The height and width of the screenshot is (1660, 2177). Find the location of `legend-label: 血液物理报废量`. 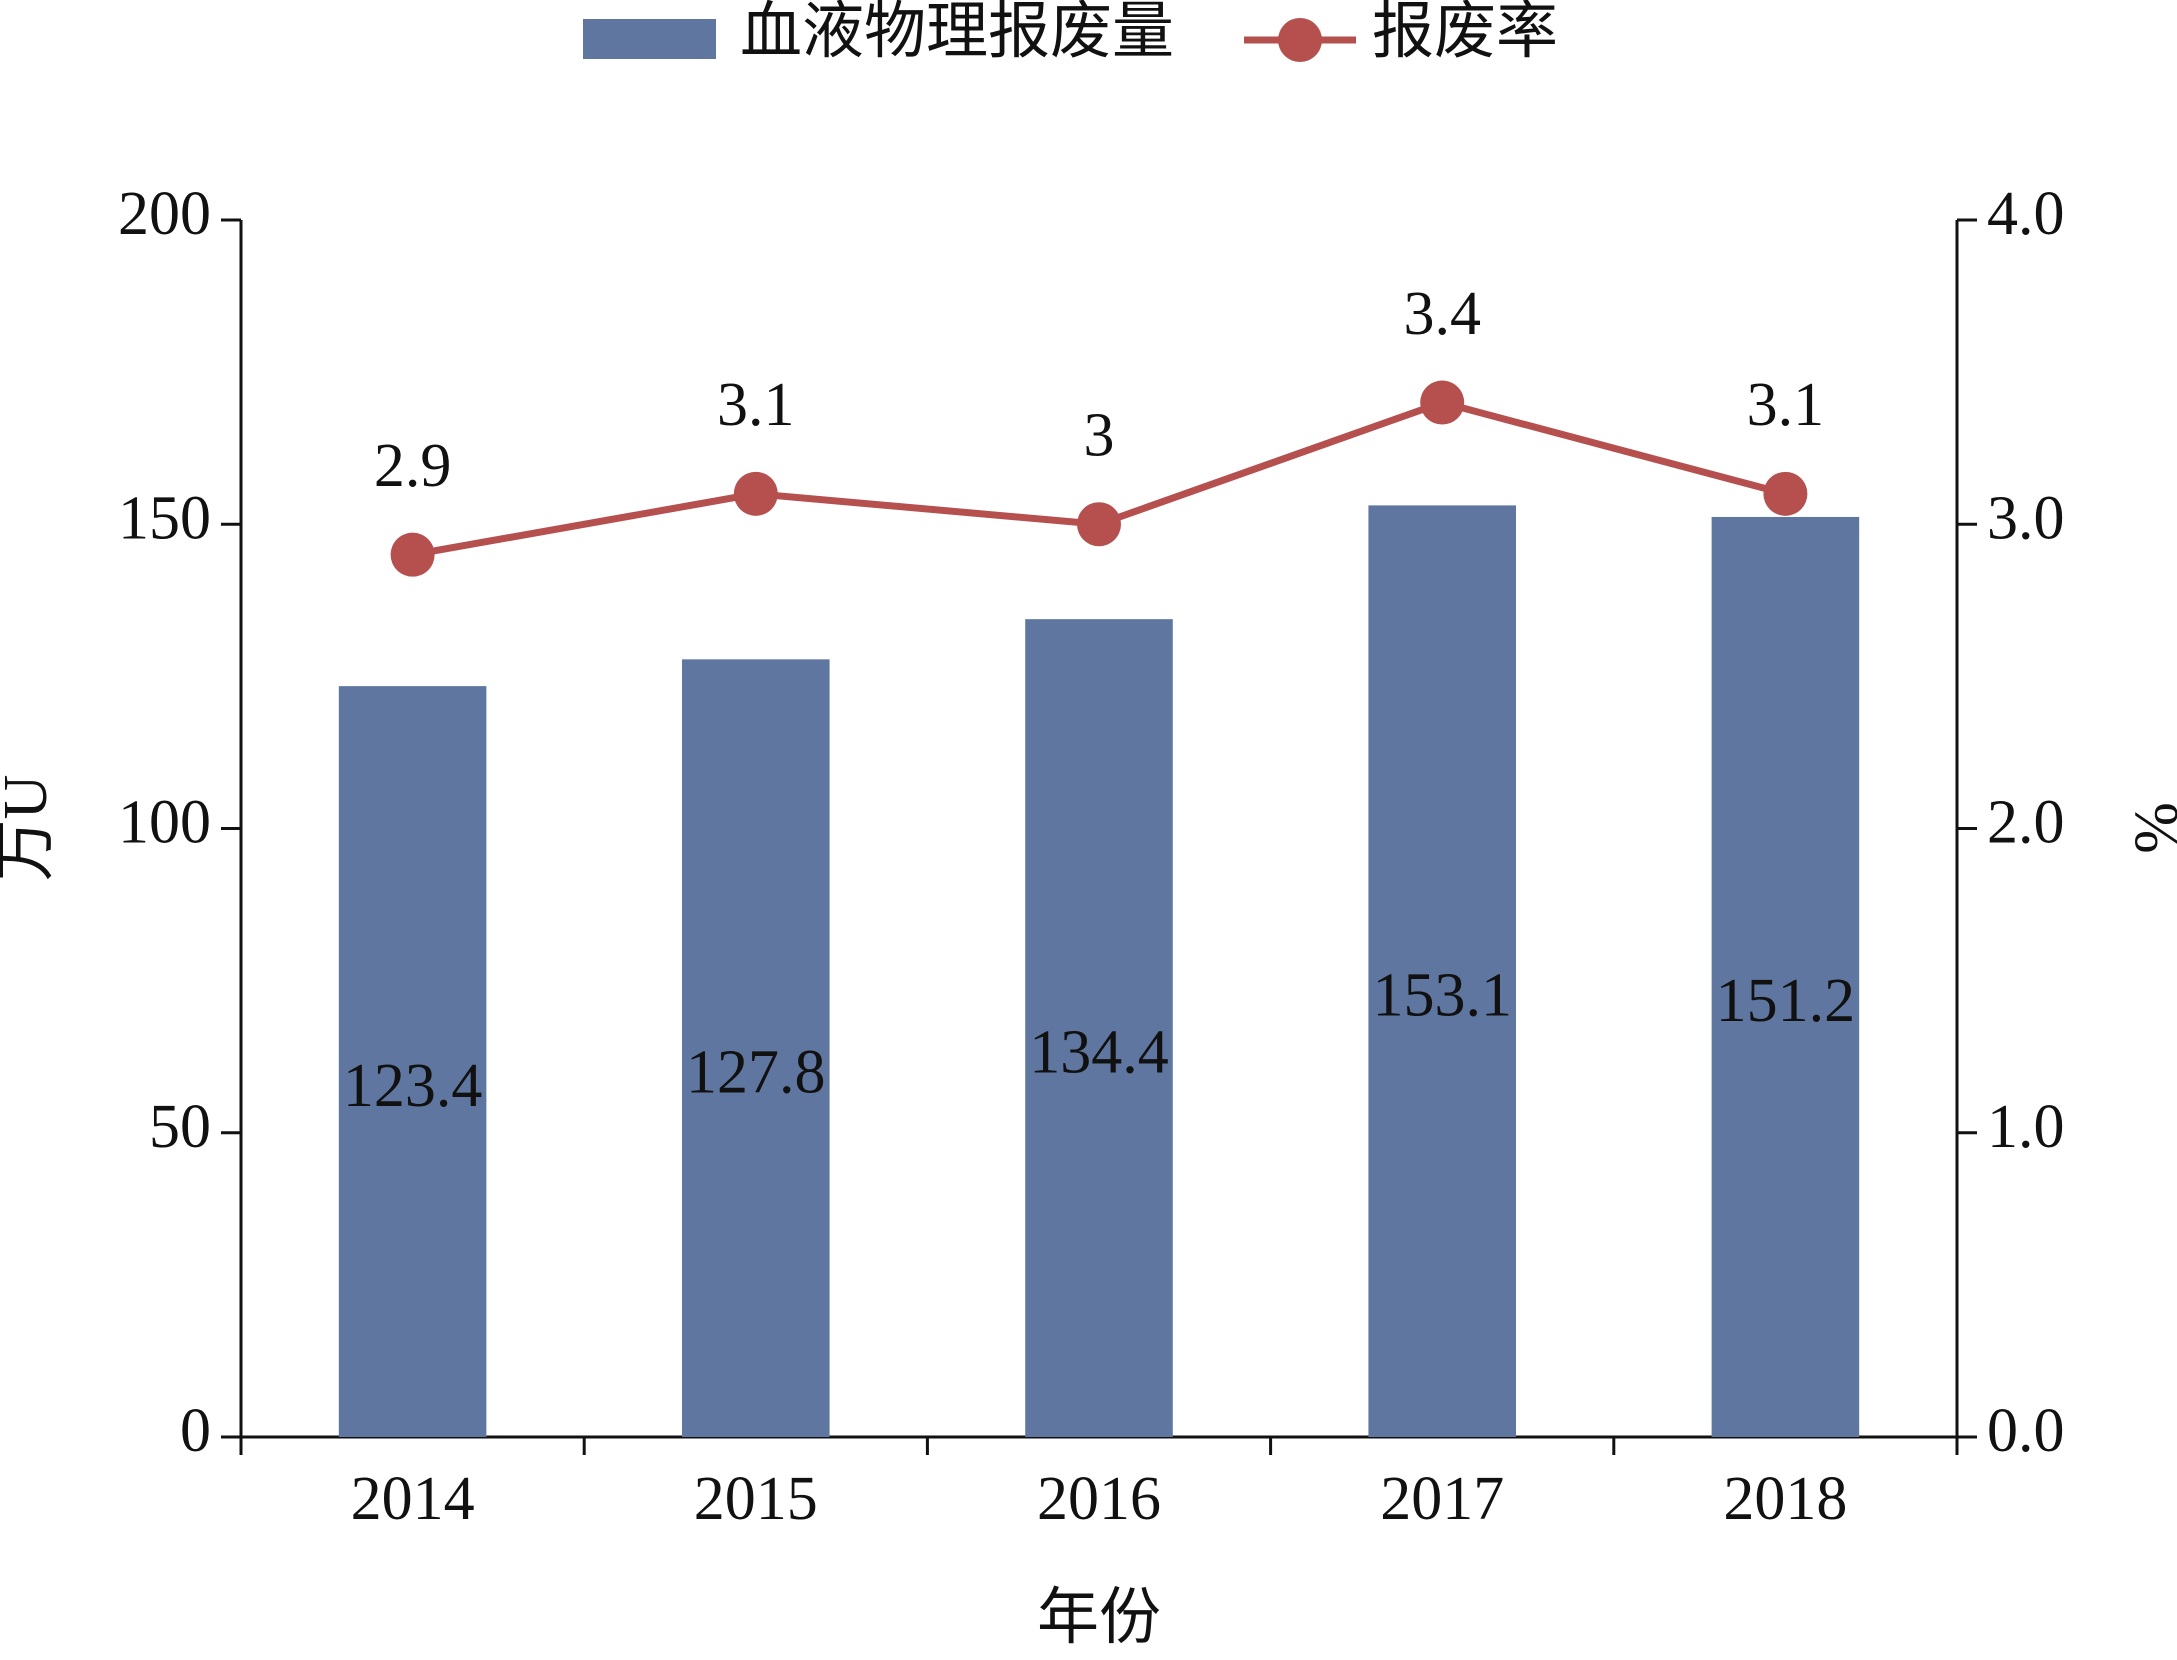

legend-label: 血液物理报废量 is located at coordinates (957, 33).